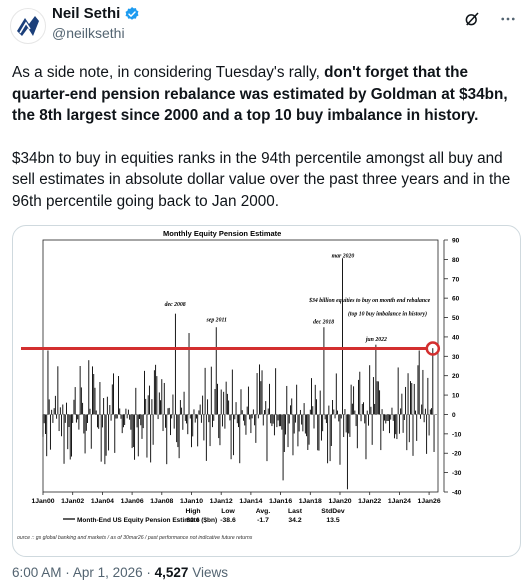  Describe the element at coordinates (456, 357) in the screenshot. I see `y-tick-label: 30` at that location.